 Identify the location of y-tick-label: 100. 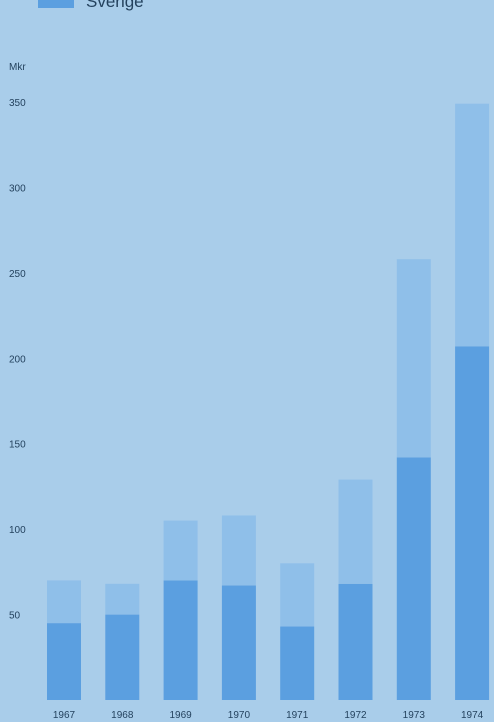
(17, 530).